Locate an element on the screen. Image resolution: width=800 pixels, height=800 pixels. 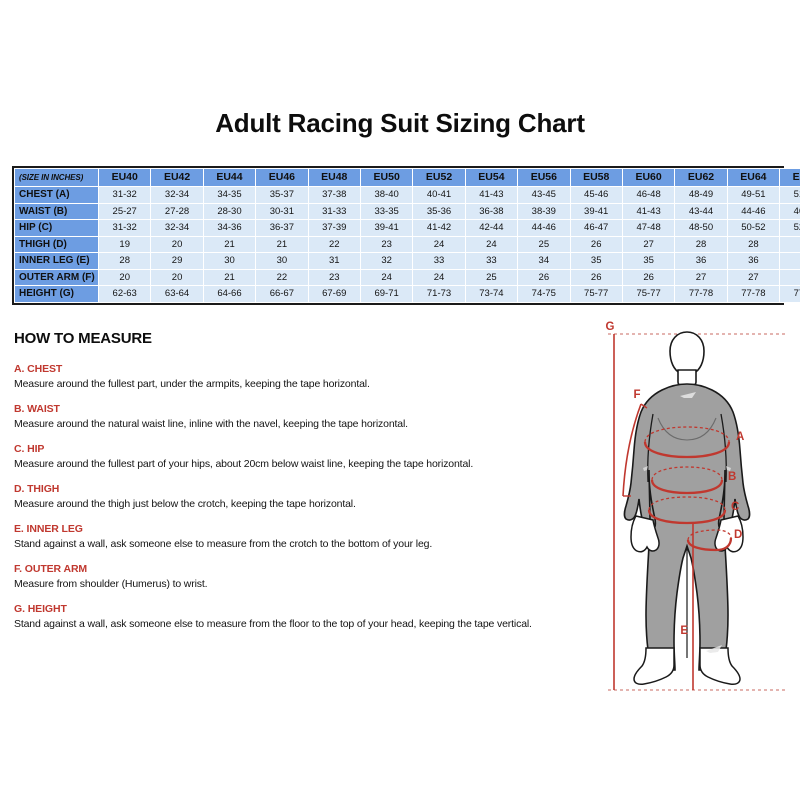
table-corner-label: (SIZE IN INCHES) is located at coordinates (56, 177).